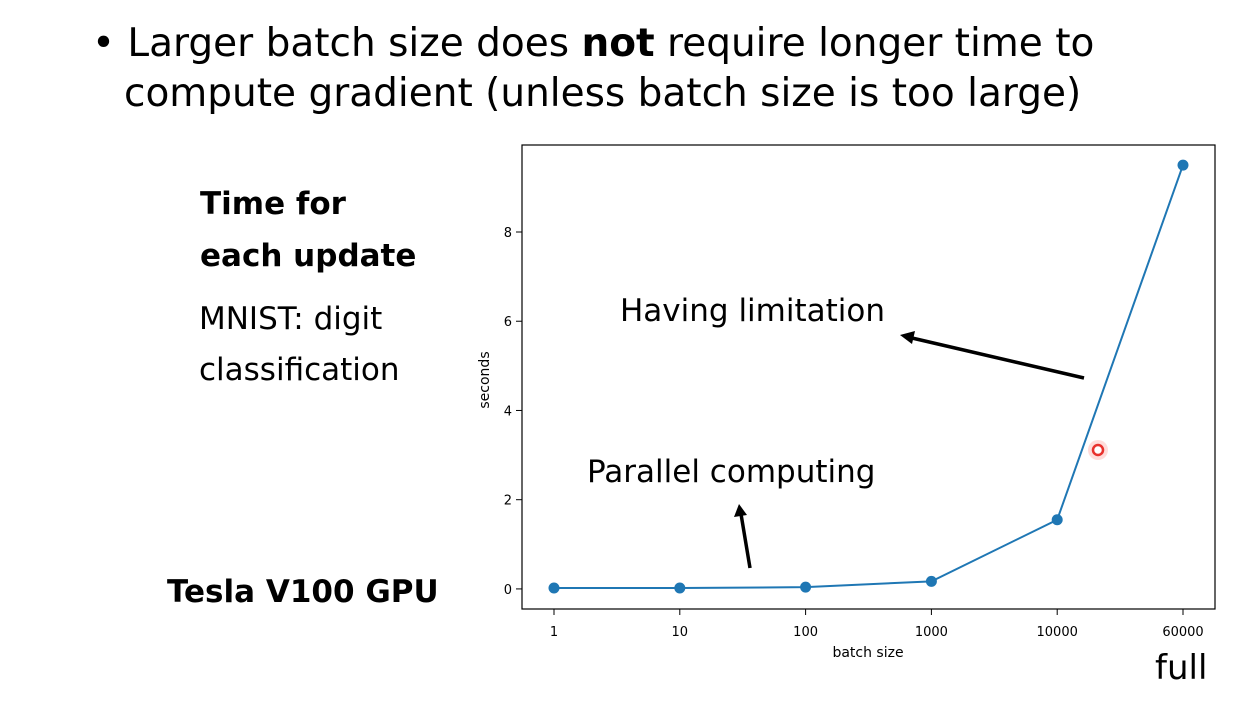 The height and width of the screenshot is (701, 1253). What do you see at coordinates (1181, 668) in the screenshot?
I see `full-label: full` at bounding box center [1181, 668].